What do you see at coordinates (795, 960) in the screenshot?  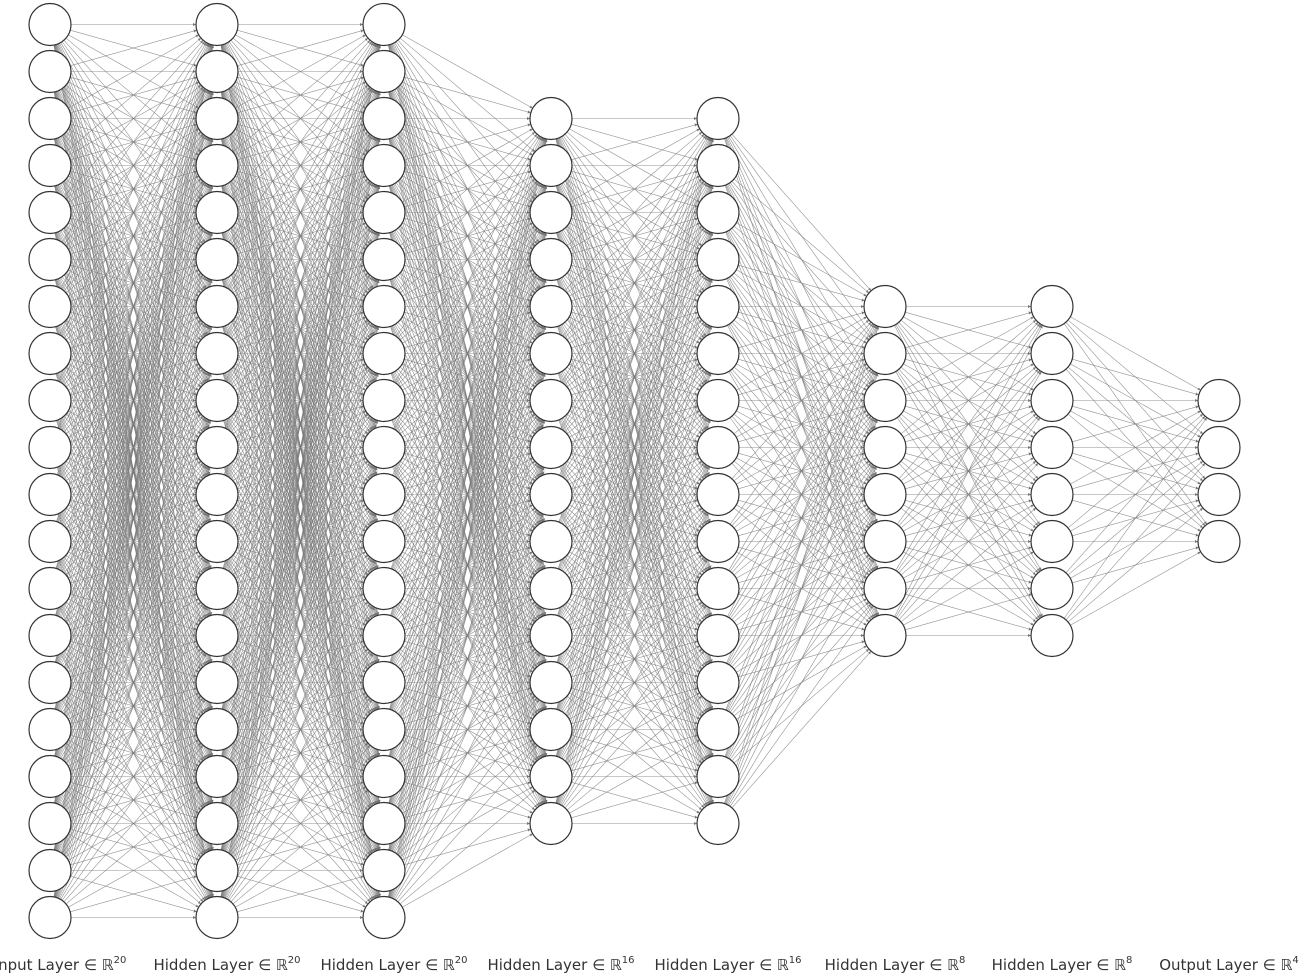 I see `layer-dim: 16` at bounding box center [795, 960].